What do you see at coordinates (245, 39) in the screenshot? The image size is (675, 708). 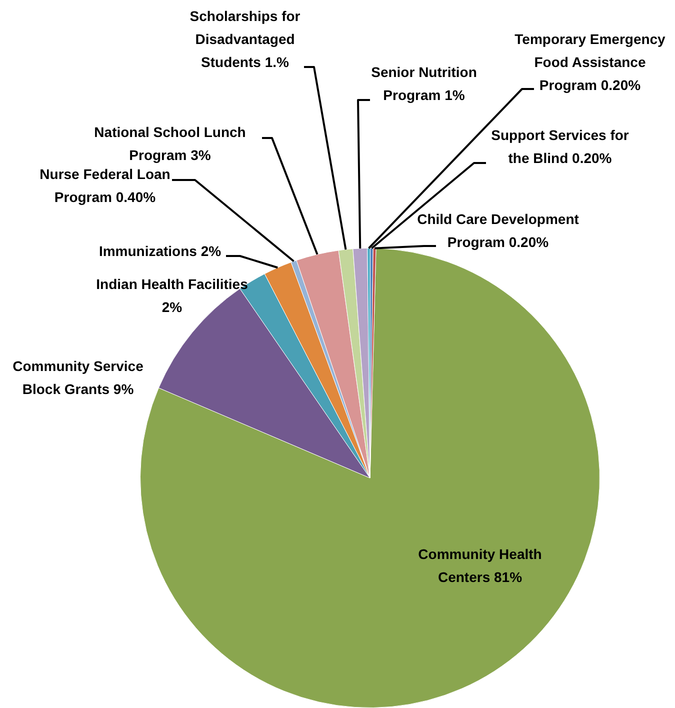 I see `slice-label: Scholarships for Disadvantaged Students 1.%` at bounding box center [245, 39].